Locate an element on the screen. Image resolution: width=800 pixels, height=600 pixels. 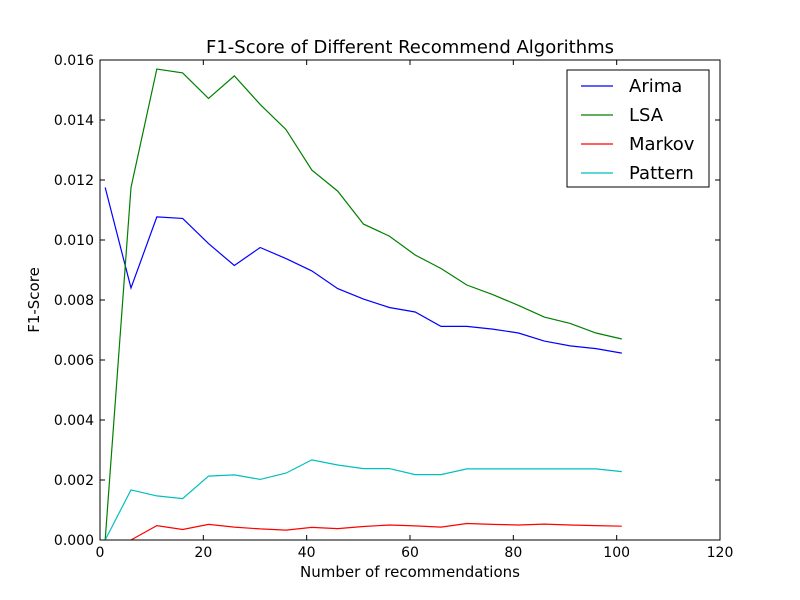
y-tick-label: 0.006 is located at coordinates (74, 361).